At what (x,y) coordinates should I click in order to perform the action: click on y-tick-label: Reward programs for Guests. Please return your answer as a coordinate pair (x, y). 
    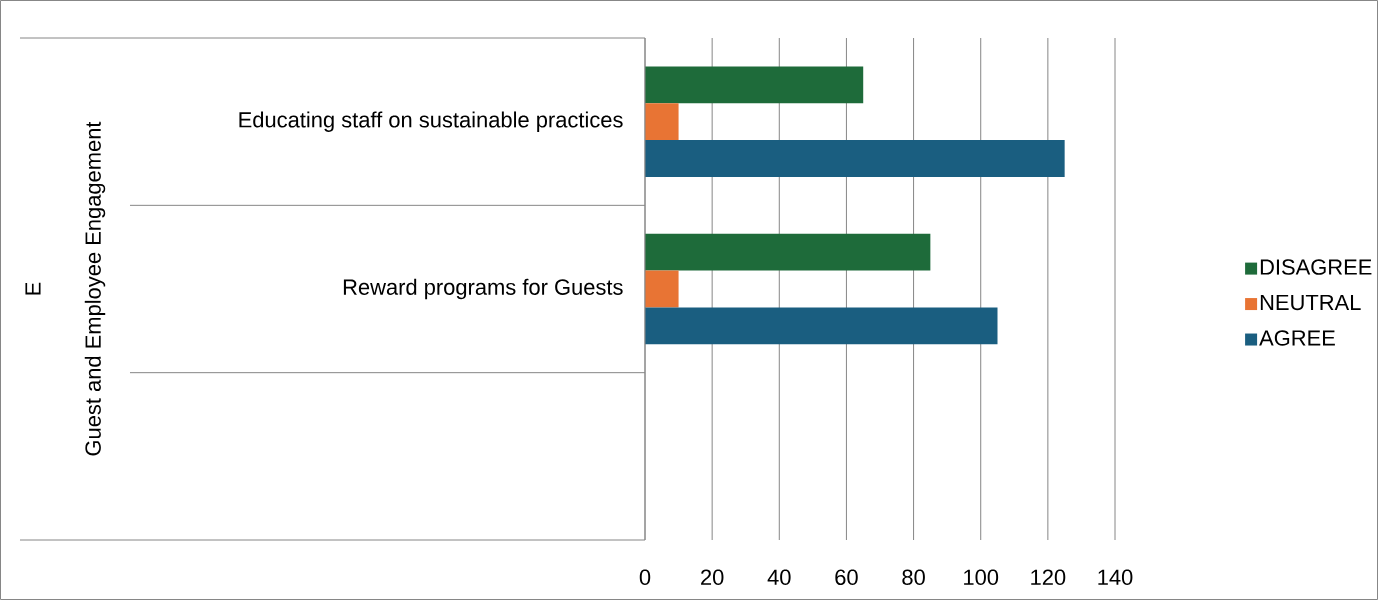
    Looking at the image, I should click on (483, 289).